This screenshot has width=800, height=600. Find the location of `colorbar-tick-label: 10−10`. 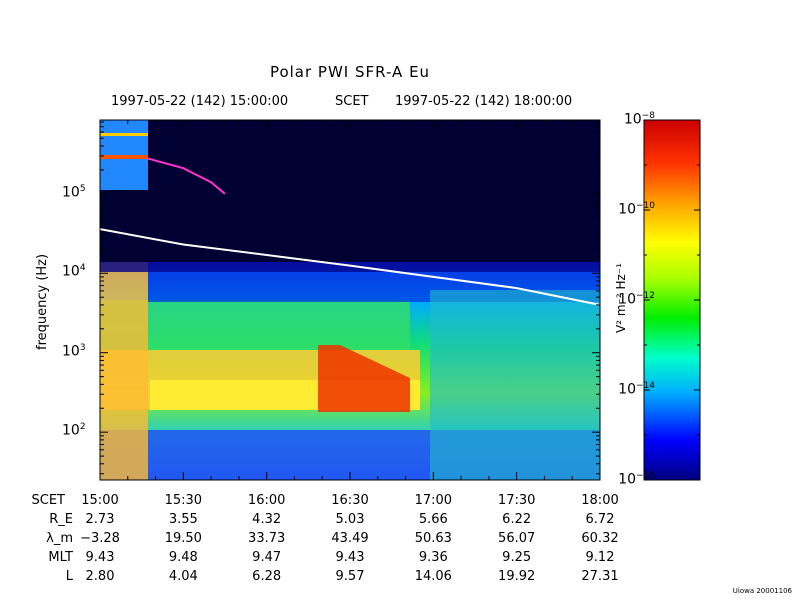

colorbar-tick-label: 10−10 is located at coordinates (636, 209).